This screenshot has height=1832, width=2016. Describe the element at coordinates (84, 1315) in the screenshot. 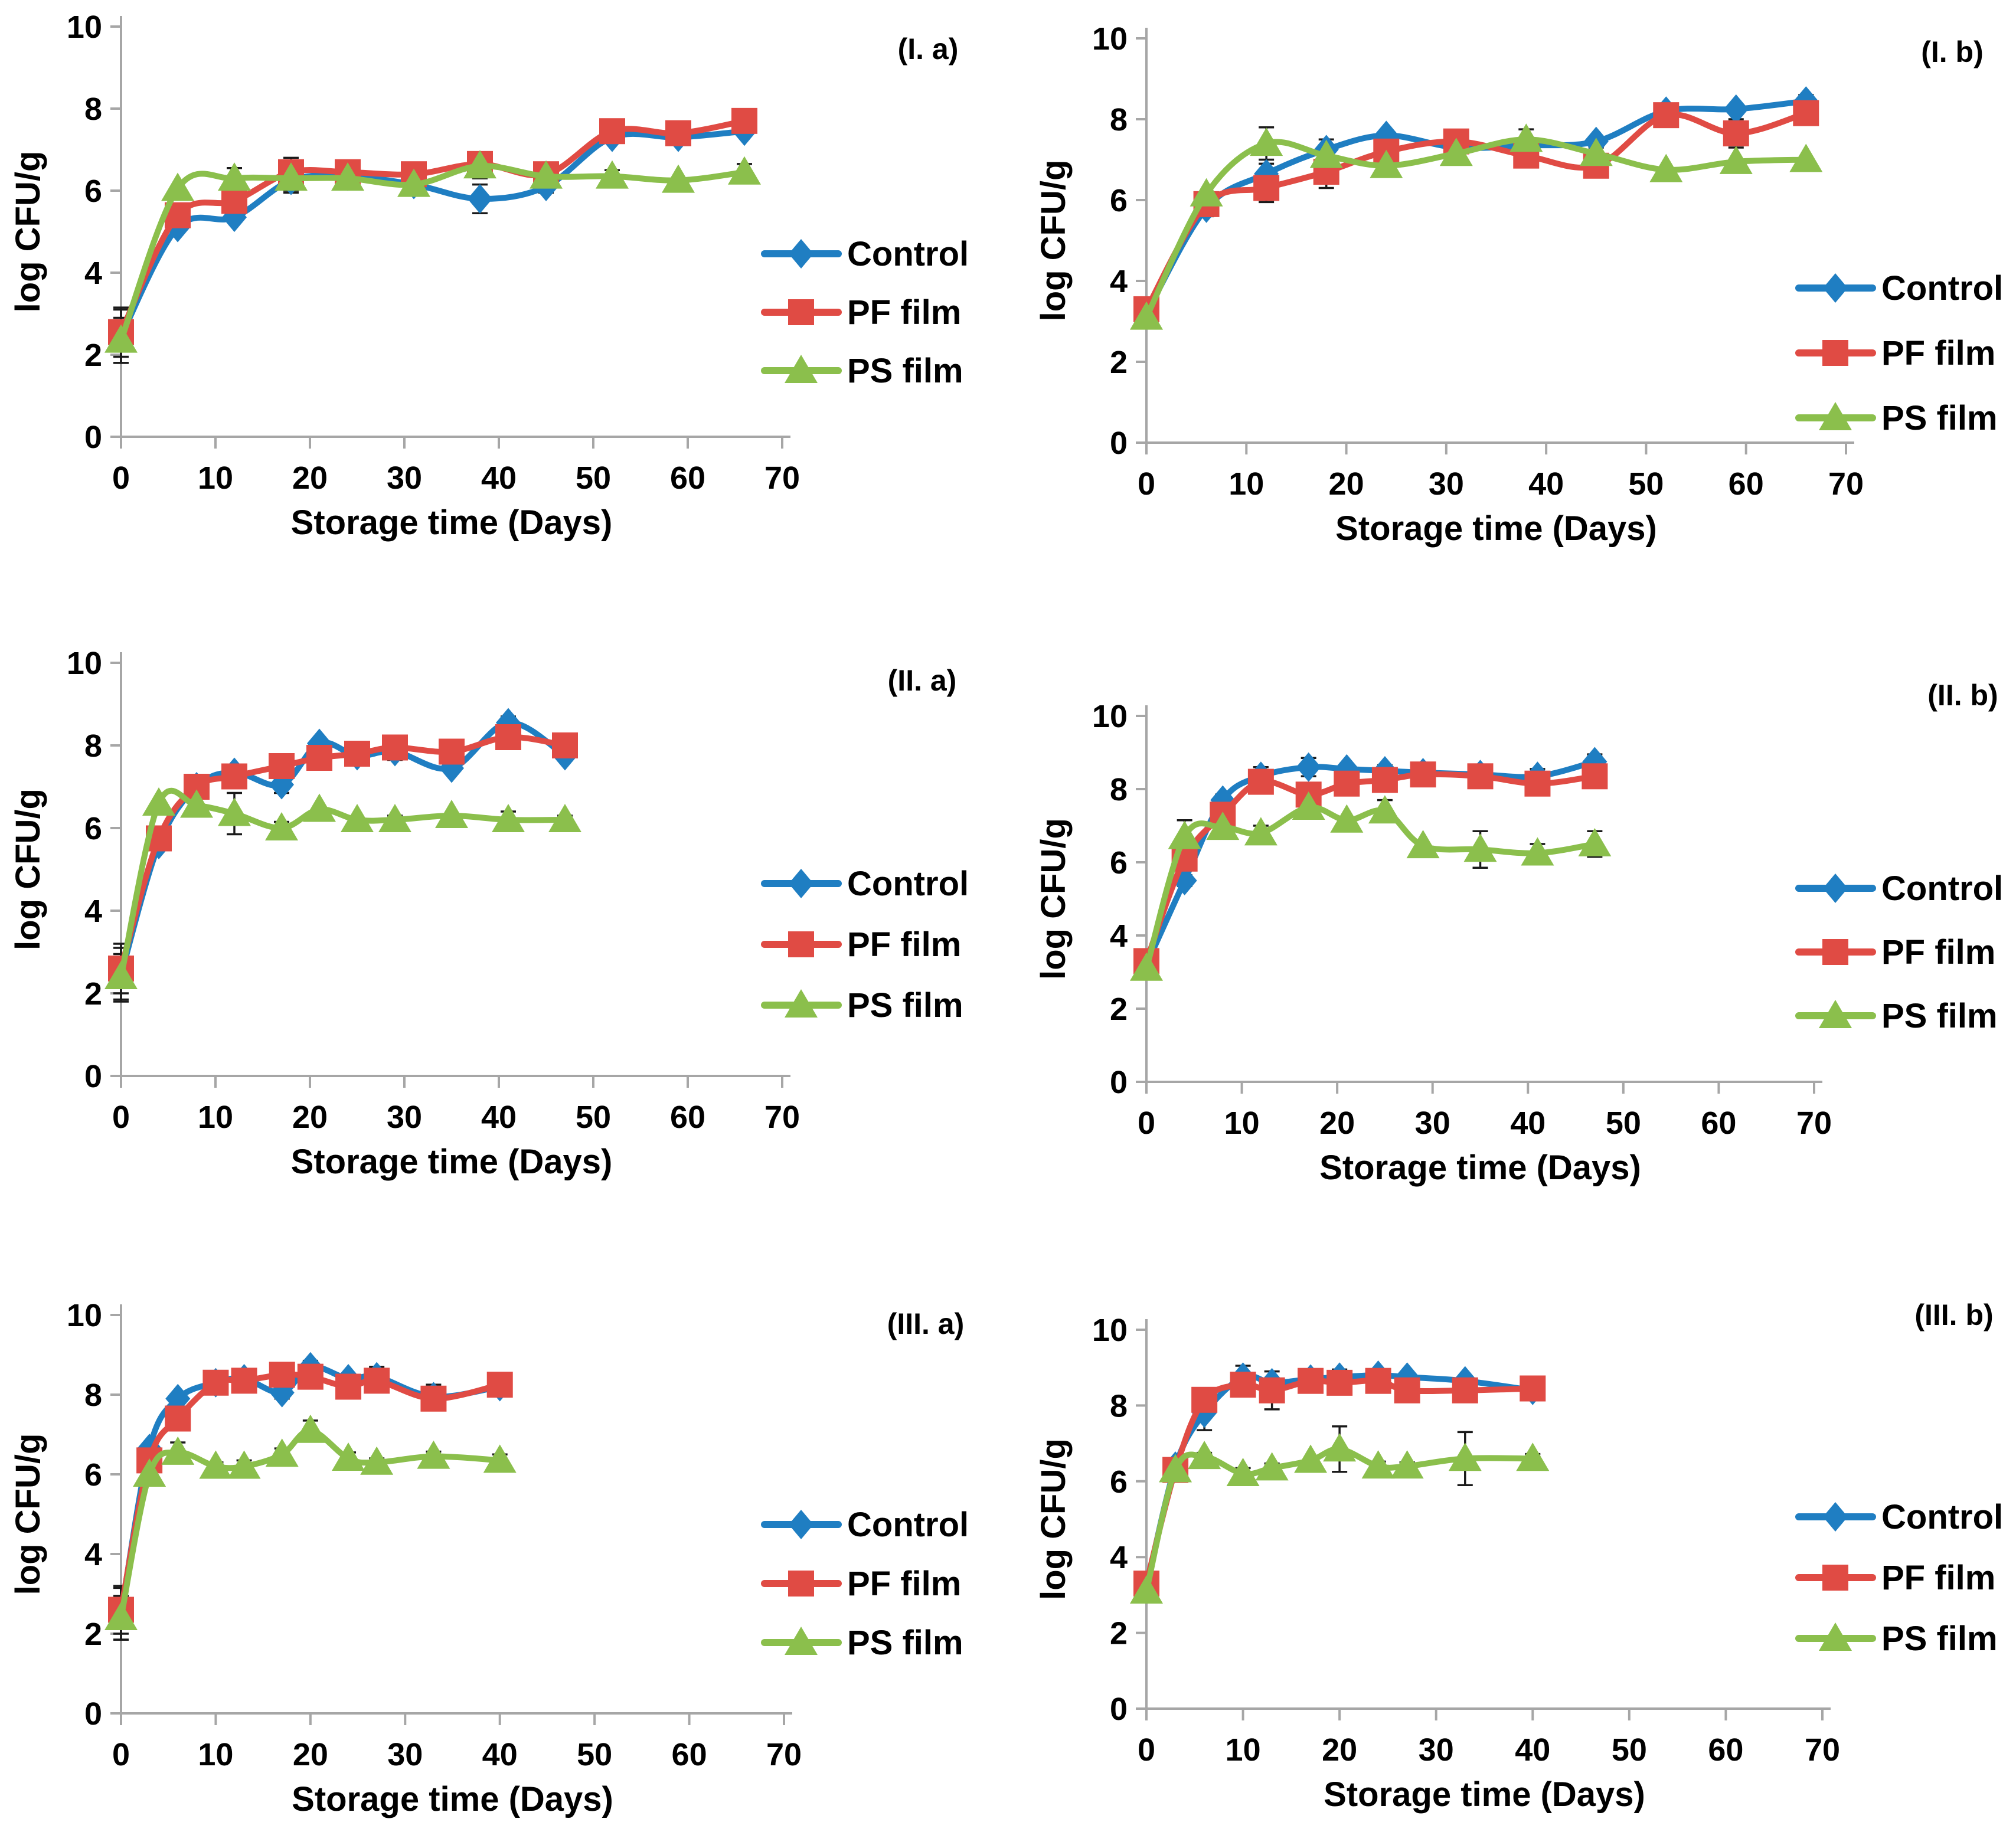

I see `y-tick-label: 10` at that location.